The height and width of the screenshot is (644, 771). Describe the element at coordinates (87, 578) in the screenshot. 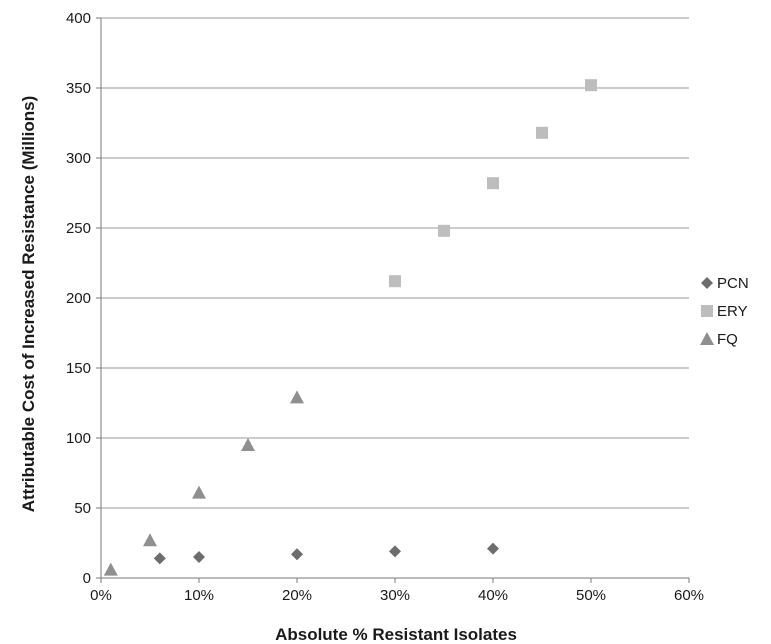

I see `y-tick-label: 0` at that location.